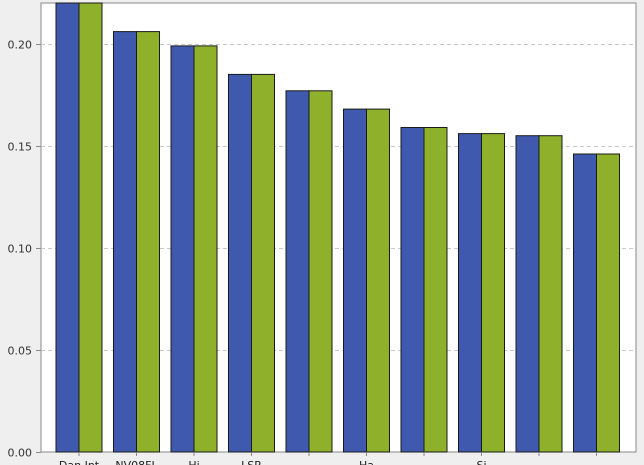  I want to click on x-axis: Dan Int NV08FL Hi LSR Ha Si, so click(328, 458).